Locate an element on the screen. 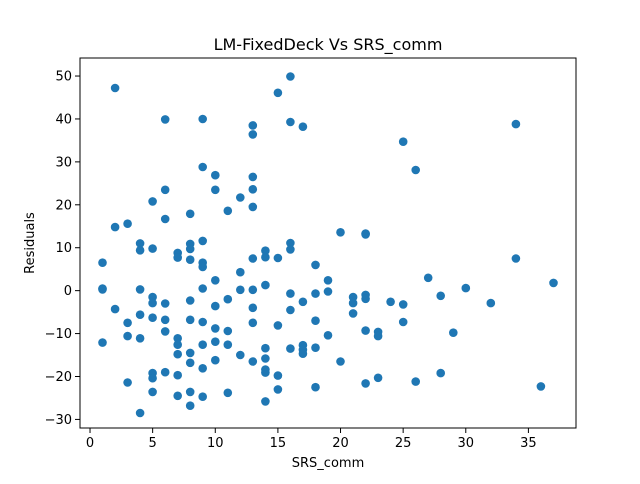  y-tick-label: 20 is located at coordinates (63, 205).